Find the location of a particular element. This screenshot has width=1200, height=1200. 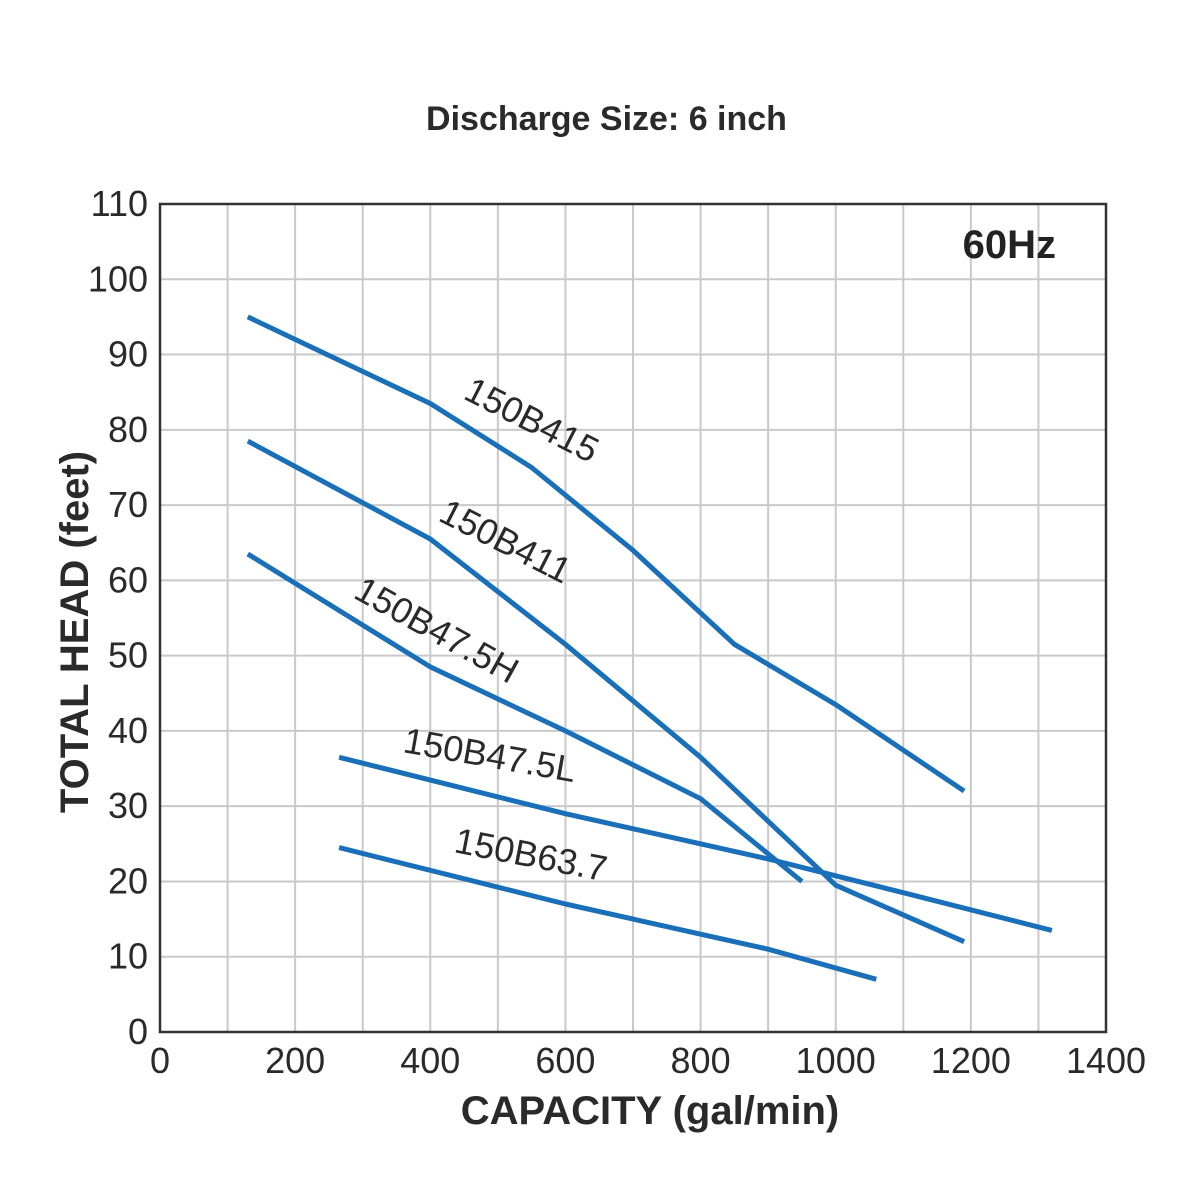

y-tick-label: 0 is located at coordinates (138, 1031).